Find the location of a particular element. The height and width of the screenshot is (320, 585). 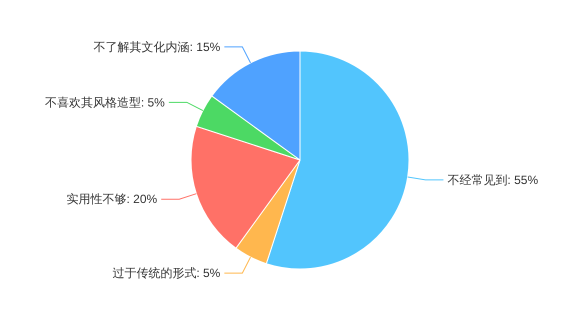

slice-label: 不了解其文化内涵: 15% is located at coordinates (157, 47).